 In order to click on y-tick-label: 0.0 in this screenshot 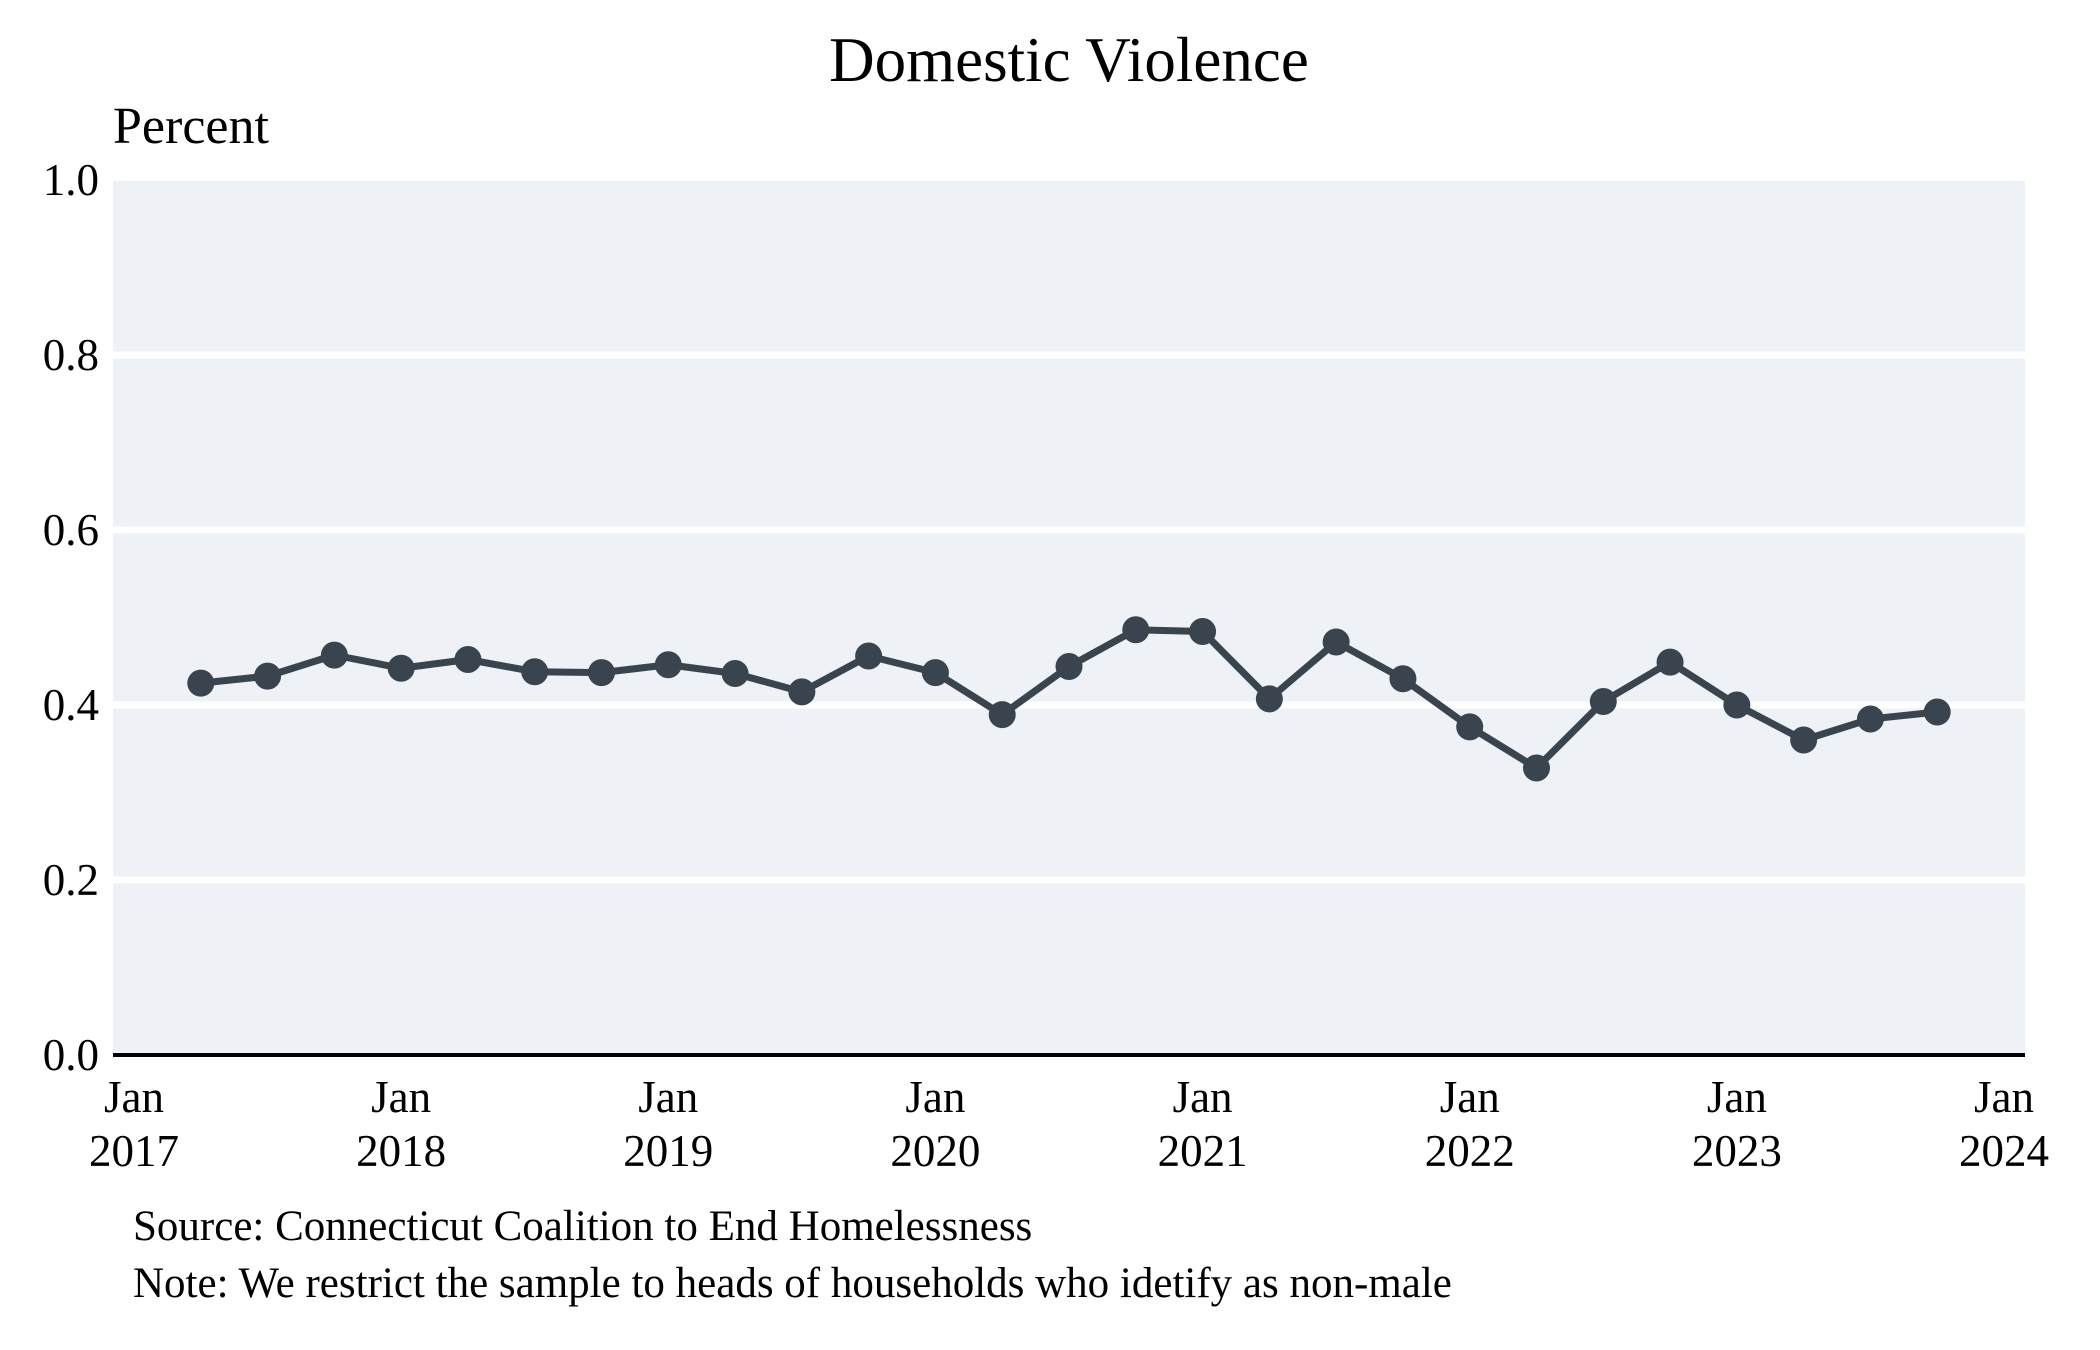, I will do `click(70, 1055)`.